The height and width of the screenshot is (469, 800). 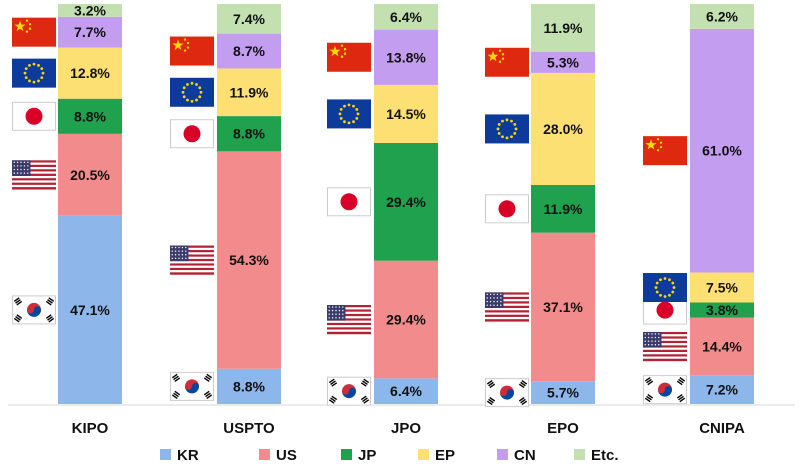 I want to click on bar-kipo-ep, so click(x=90, y=73).